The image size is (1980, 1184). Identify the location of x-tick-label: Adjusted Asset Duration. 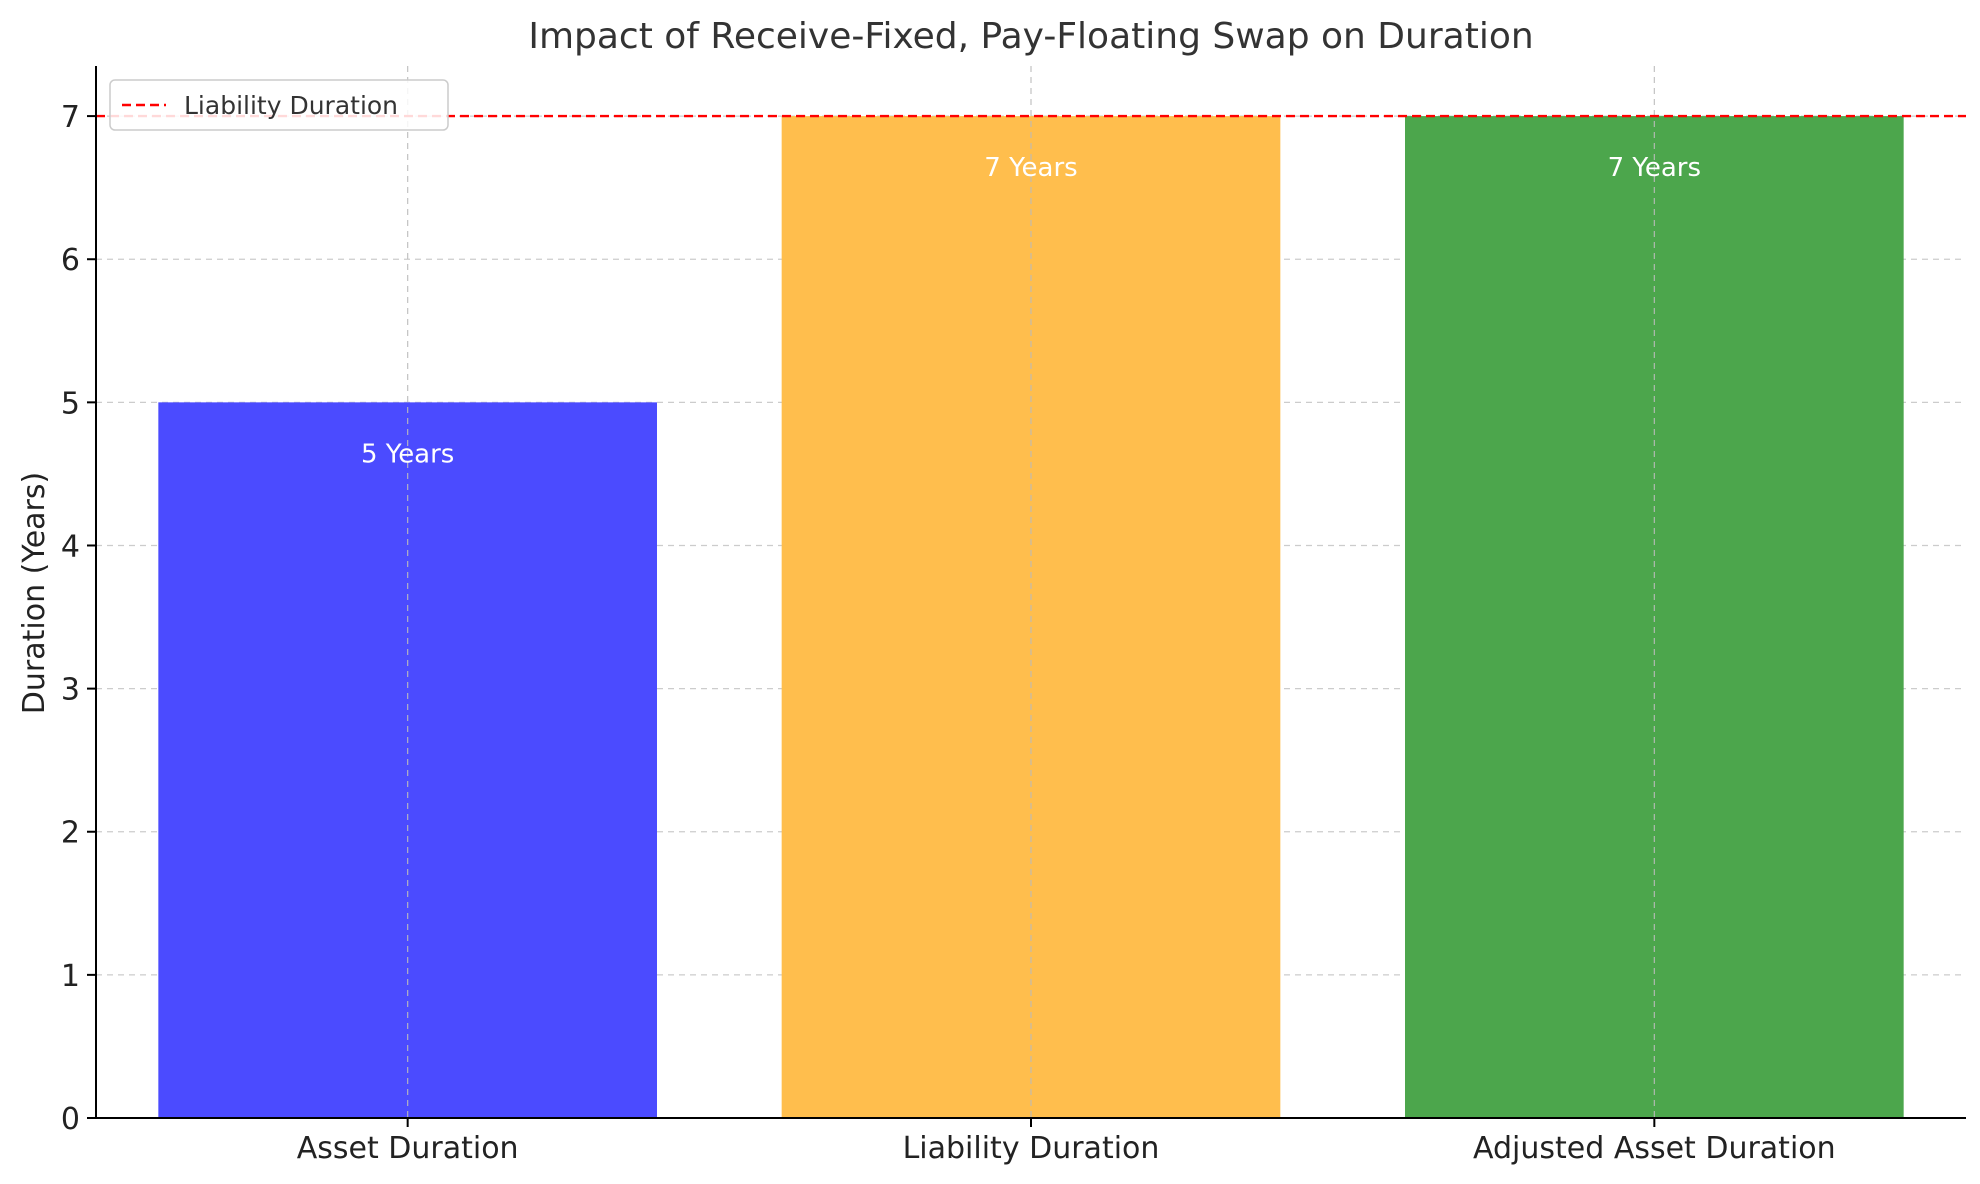
(1654, 1148).